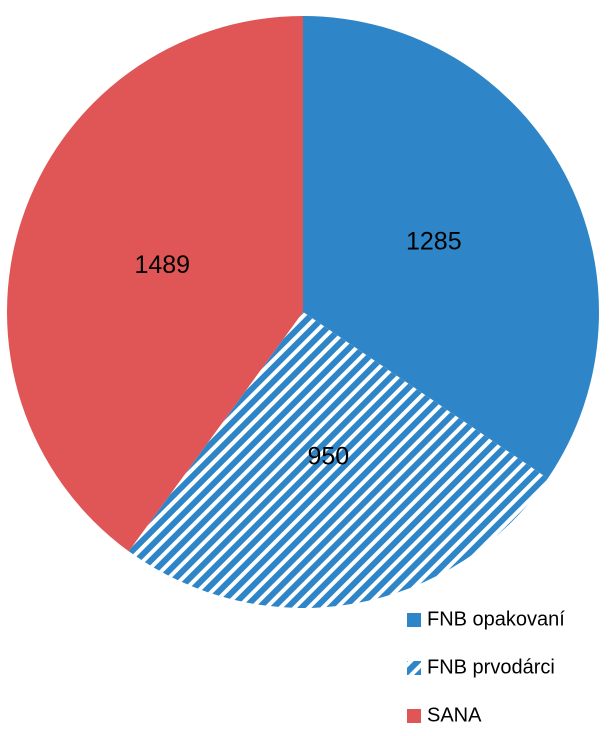 This screenshot has height=736, width=609. Describe the element at coordinates (328, 456) in the screenshot. I see `value-label: 950` at that location.